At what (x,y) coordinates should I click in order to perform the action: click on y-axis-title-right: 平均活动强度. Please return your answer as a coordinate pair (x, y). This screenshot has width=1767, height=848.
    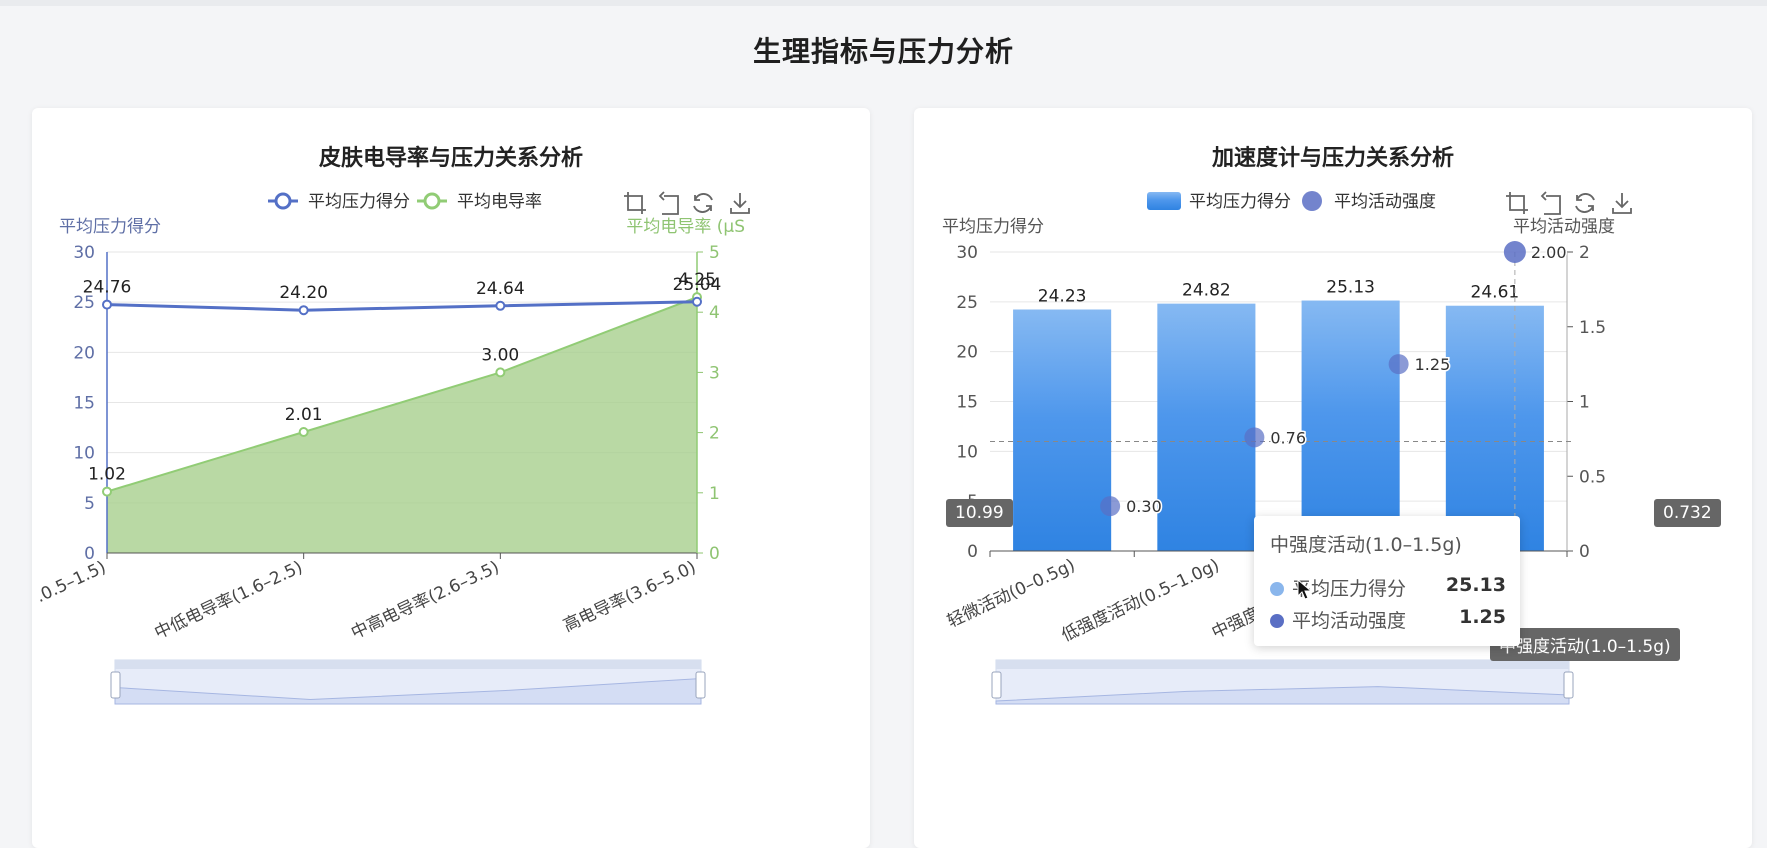
    Looking at the image, I should click on (1564, 227).